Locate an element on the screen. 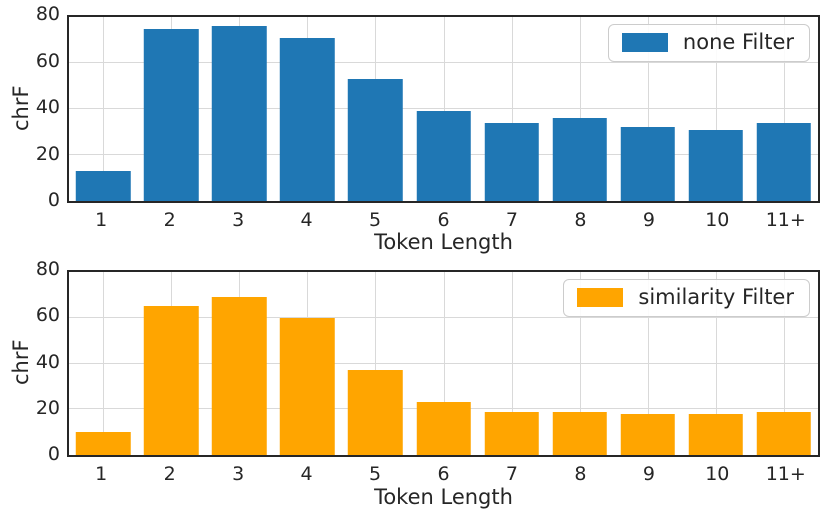 This screenshot has width=830, height=519. legend-label: similarity Filter is located at coordinates (716, 297).